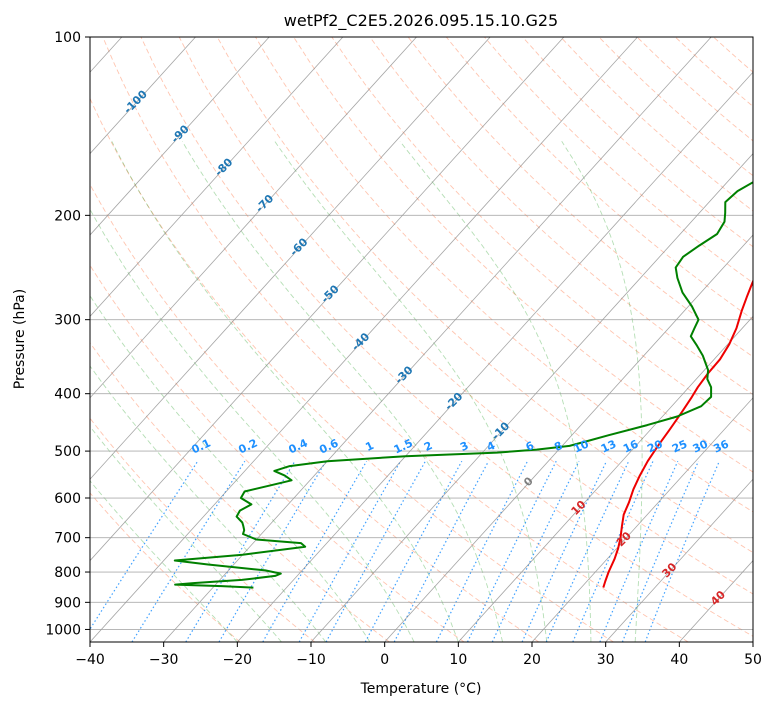 This screenshot has width=775, height=708. What do you see at coordinates (679, 446) in the screenshot?
I see `mixing-ratio-label: 25` at bounding box center [679, 446].